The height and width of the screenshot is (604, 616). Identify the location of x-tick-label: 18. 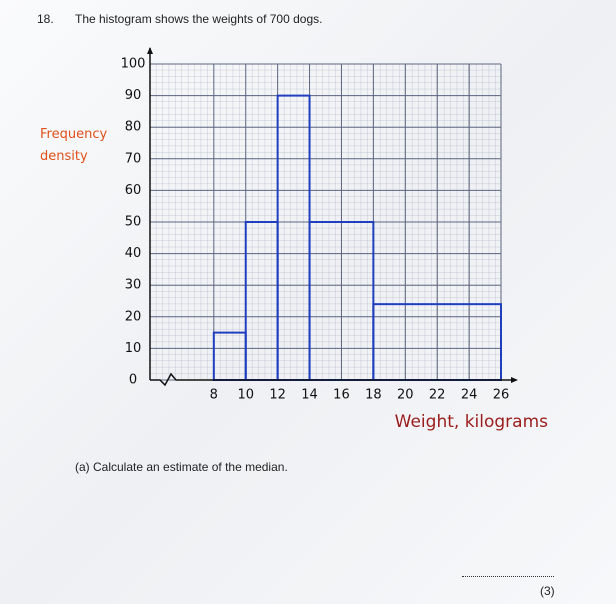
(373, 395).